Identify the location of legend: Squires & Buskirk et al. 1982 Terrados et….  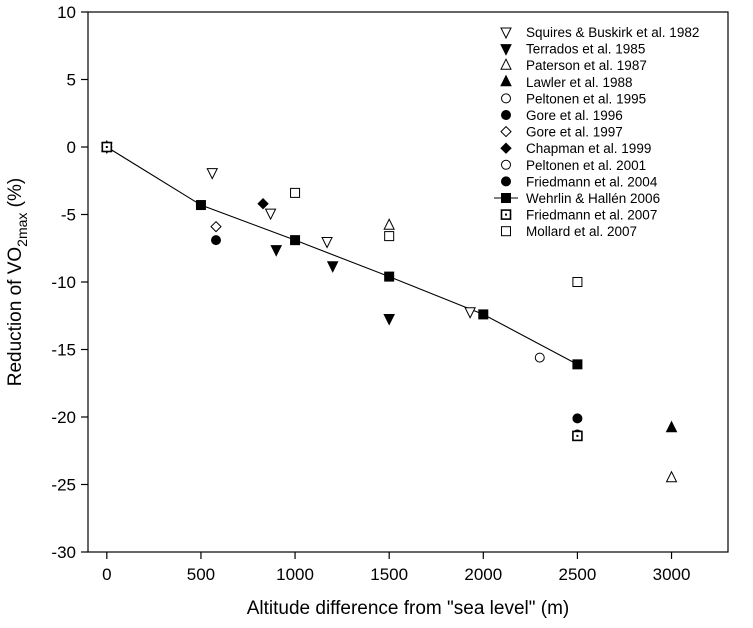
(596, 132).